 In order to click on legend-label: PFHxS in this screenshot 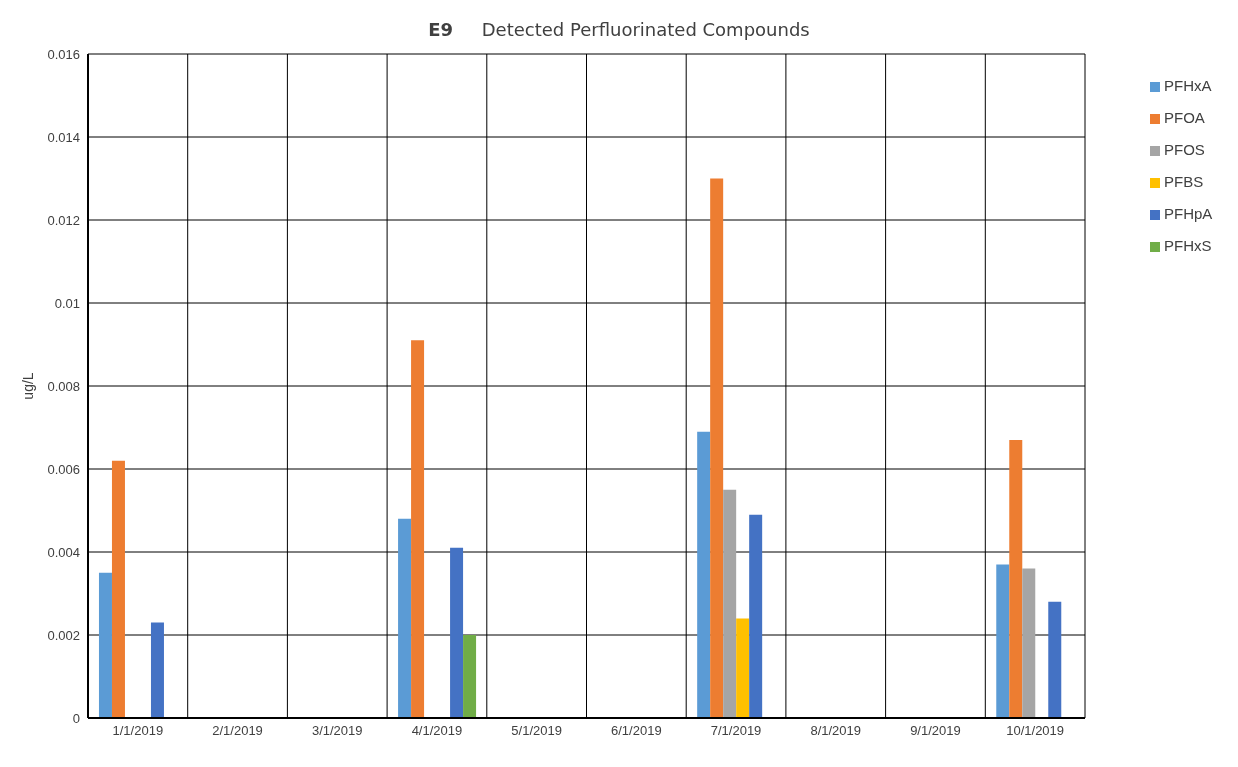, I will do `click(1188, 245)`.